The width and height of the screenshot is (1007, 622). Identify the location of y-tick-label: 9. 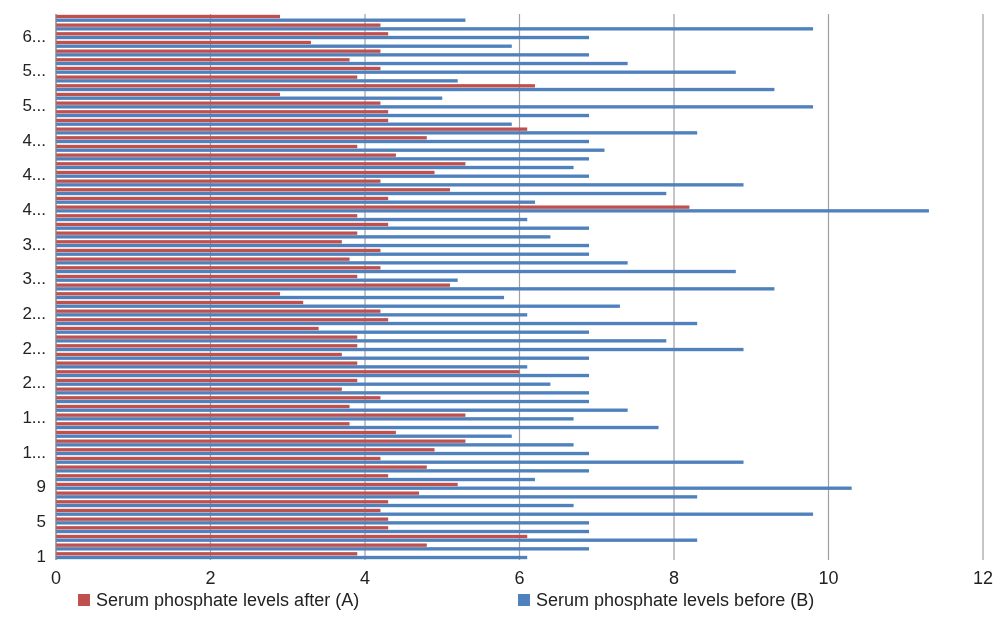
(41, 487).